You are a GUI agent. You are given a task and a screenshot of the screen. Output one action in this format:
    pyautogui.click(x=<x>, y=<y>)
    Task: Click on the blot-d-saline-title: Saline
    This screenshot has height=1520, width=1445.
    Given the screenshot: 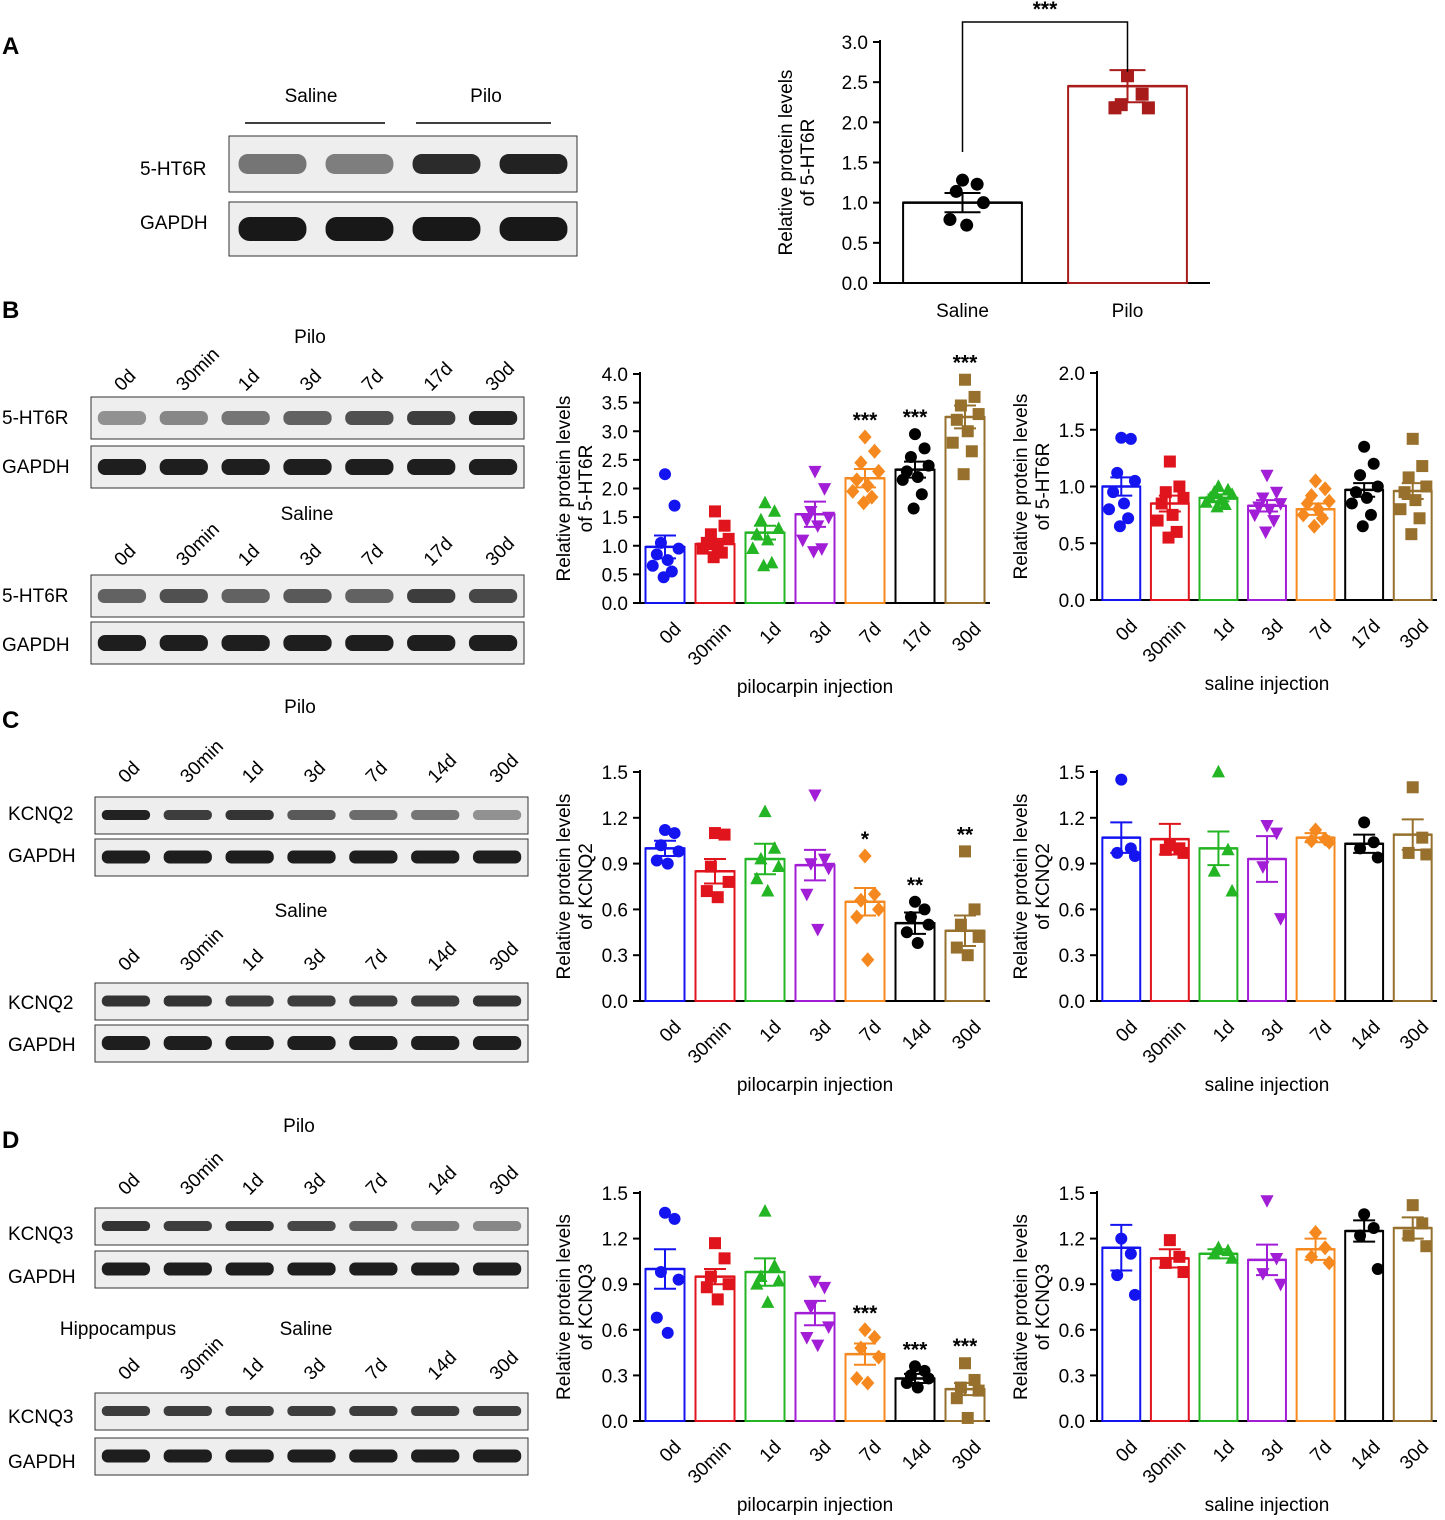 What is the action you would take?
    pyautogui.click(x=306, y=1329)
    